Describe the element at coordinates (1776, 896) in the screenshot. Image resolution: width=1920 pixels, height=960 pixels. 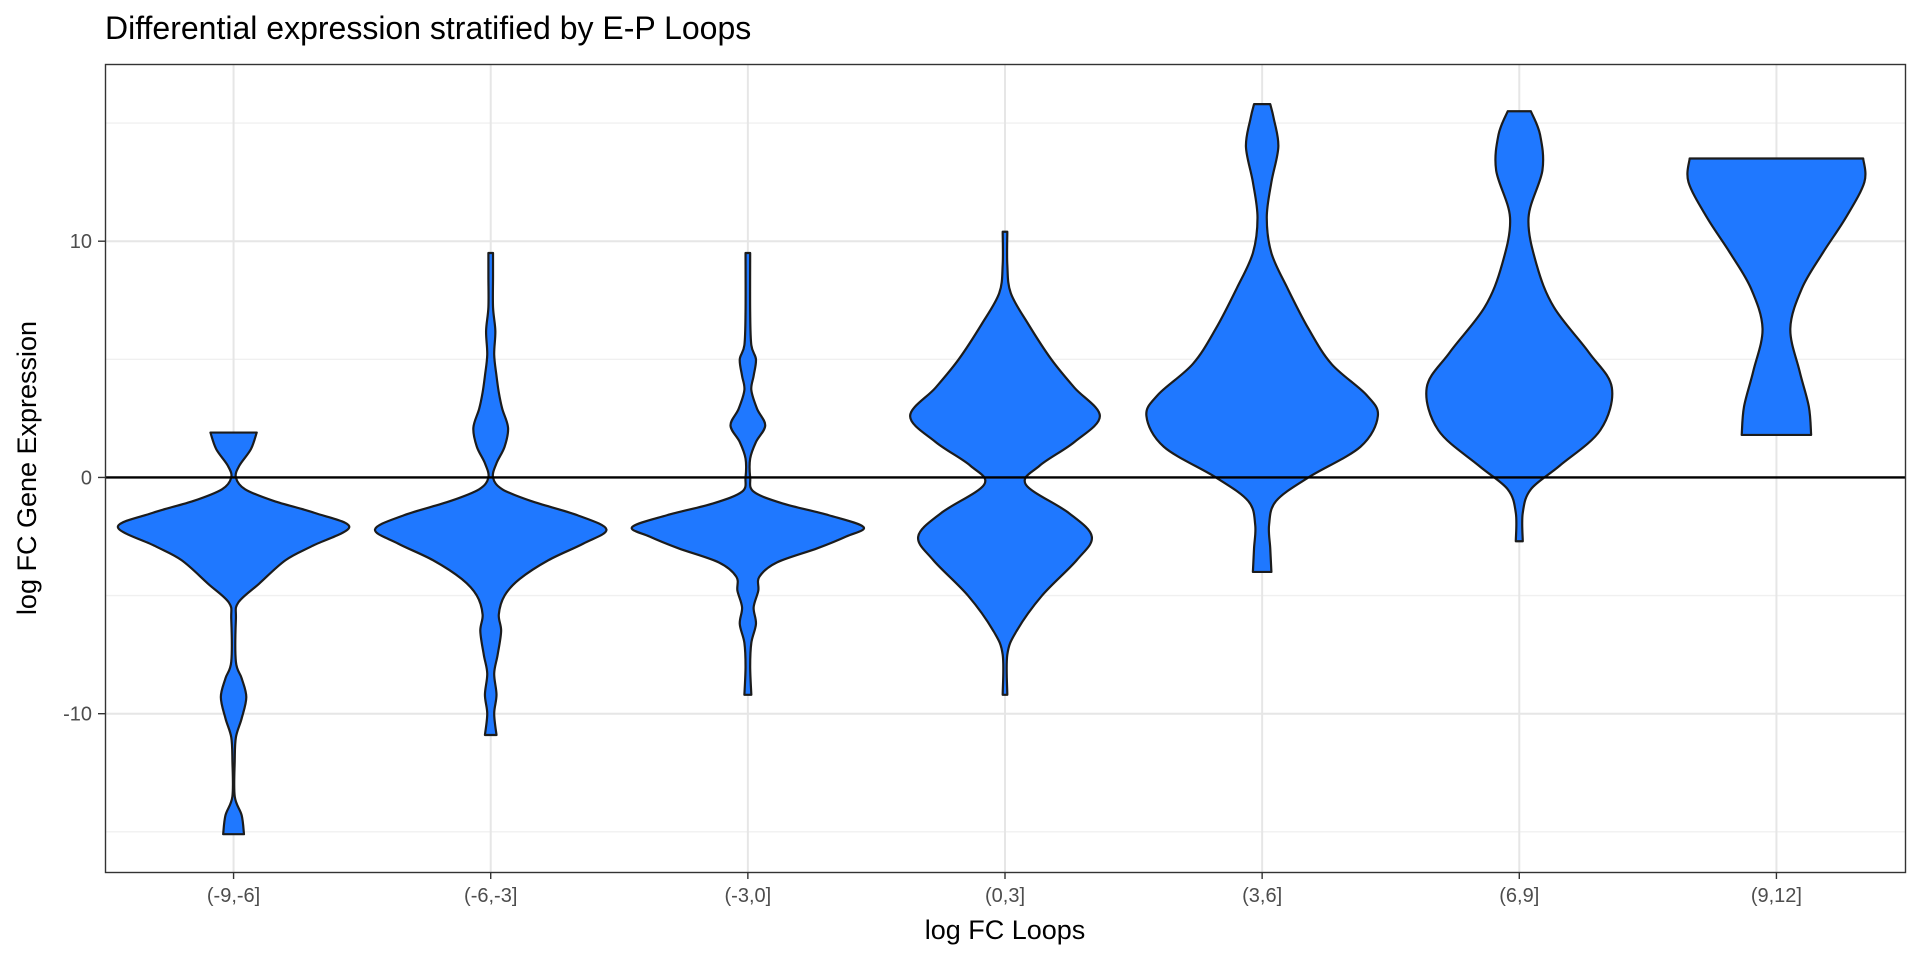
I see `x-tick-label: (9,12]` at that location.